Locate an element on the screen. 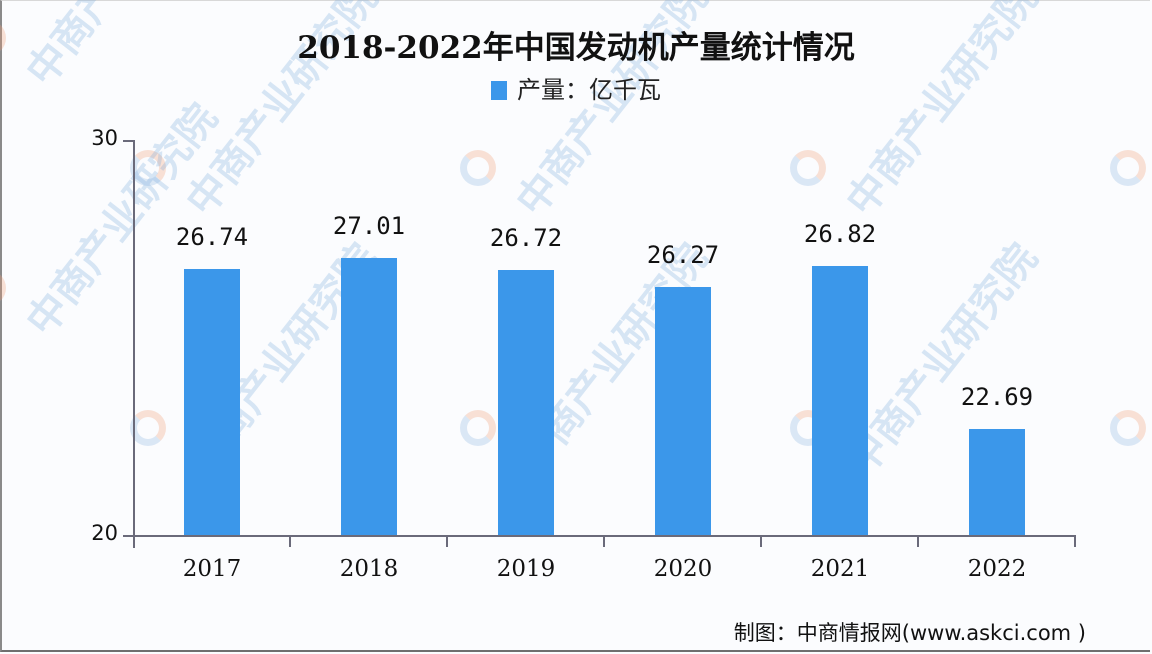 The height and width of the screenshot is (654, 1152). value-label: 22.69 is located at coordinates (997, 397).